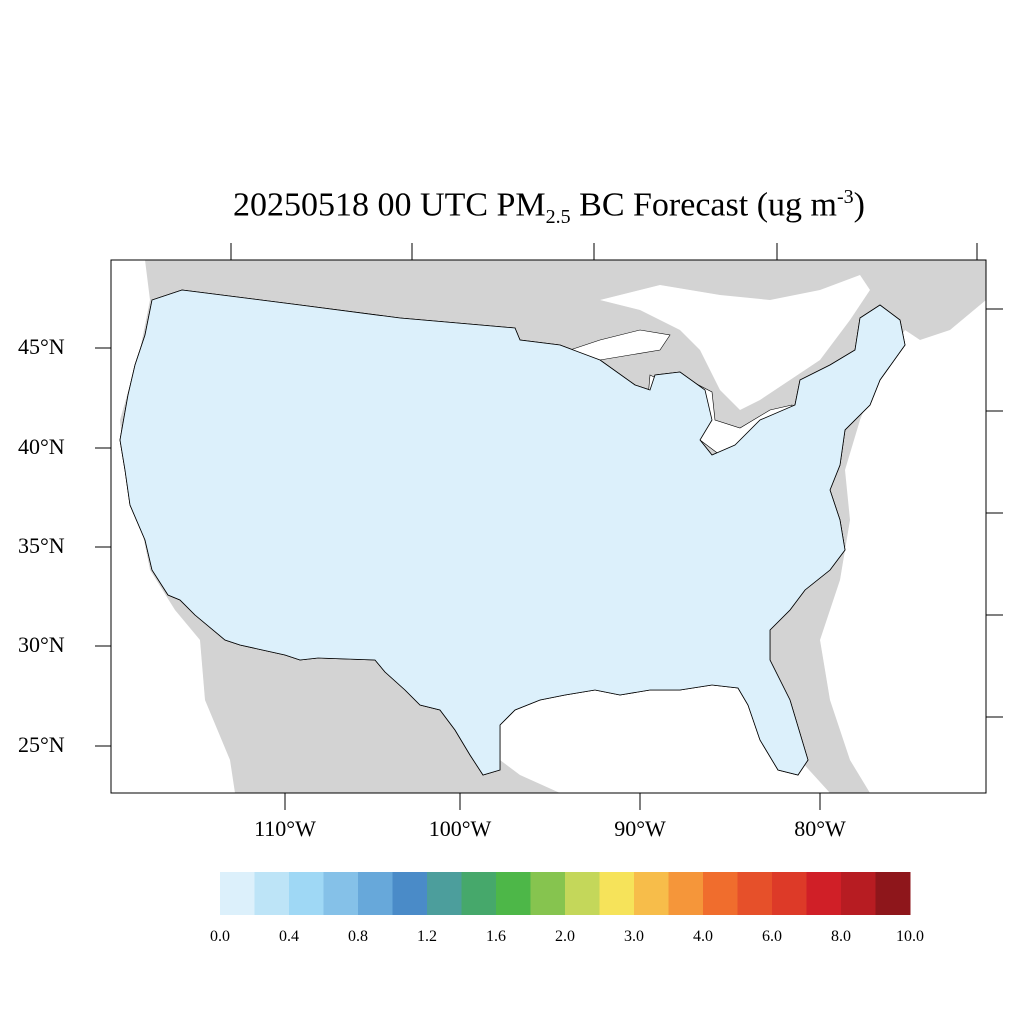 The height and width of the screenshot is (1024, 1024). Describe the element at coordinates (427, 936) in the screenshot. I see `colorbar-tick-label: 1.2` at that location.